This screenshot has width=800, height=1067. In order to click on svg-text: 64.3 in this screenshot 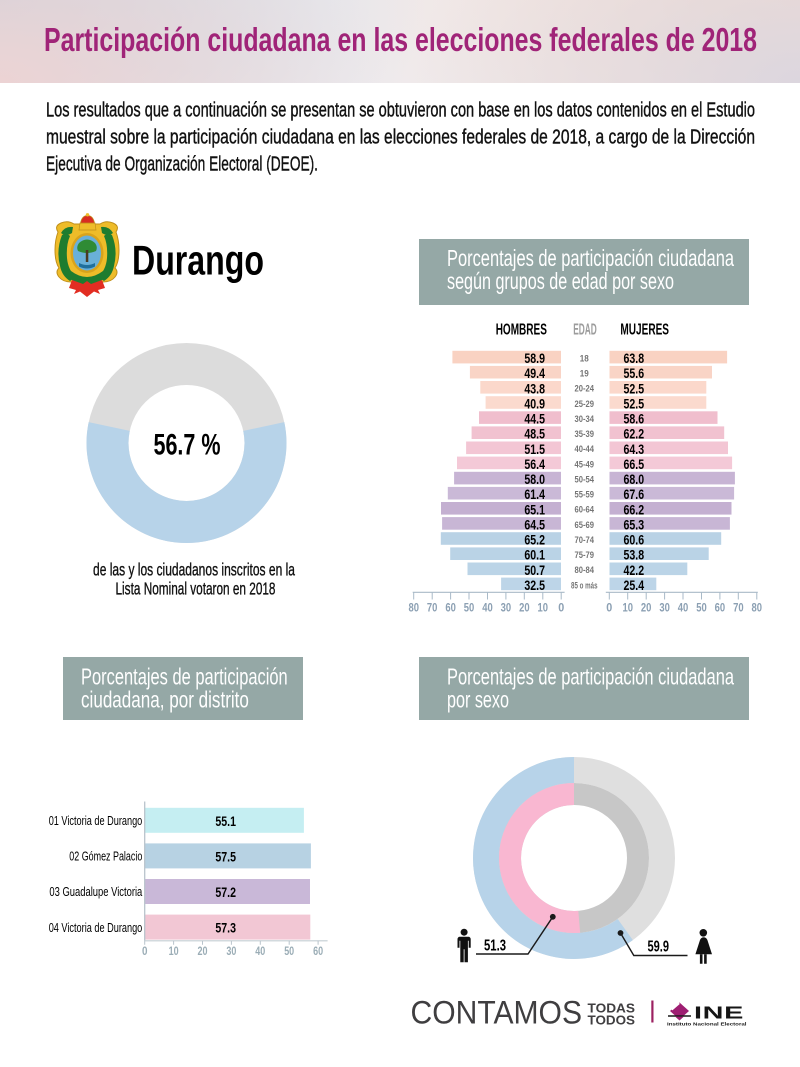, I will do `click(634, 449)`.